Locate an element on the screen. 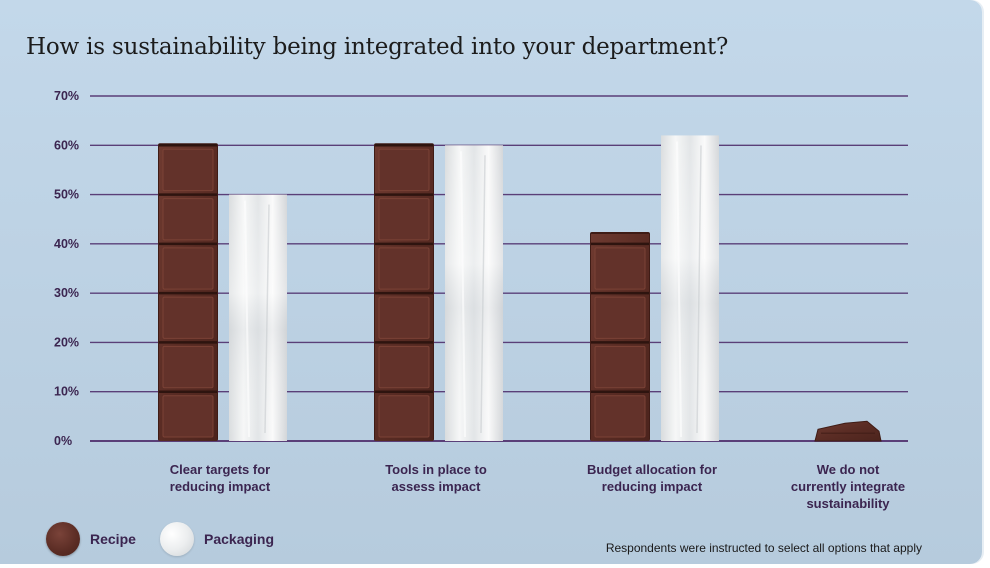  legend-label-recipe: Recipe is located at coordinates (113, 539).